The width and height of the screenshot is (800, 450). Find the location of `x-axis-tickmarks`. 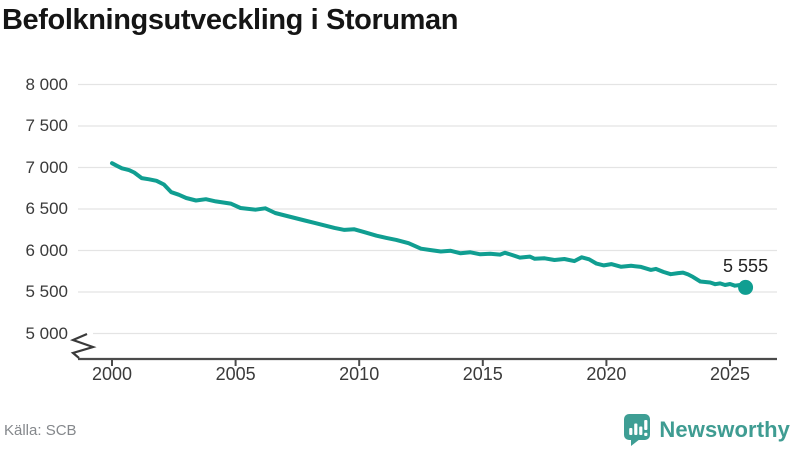

x-axis-tickmarks is located at coordinates (421, 362).